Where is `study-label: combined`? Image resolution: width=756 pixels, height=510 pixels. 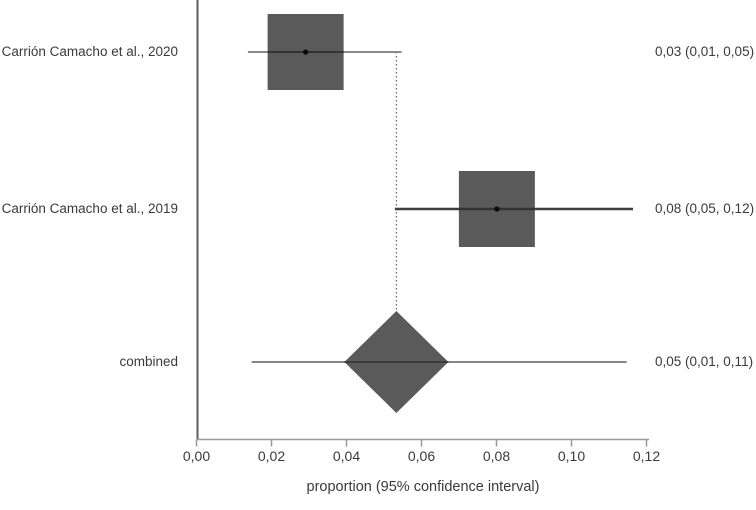 study-label: combined is located at coordinates (148, 361).